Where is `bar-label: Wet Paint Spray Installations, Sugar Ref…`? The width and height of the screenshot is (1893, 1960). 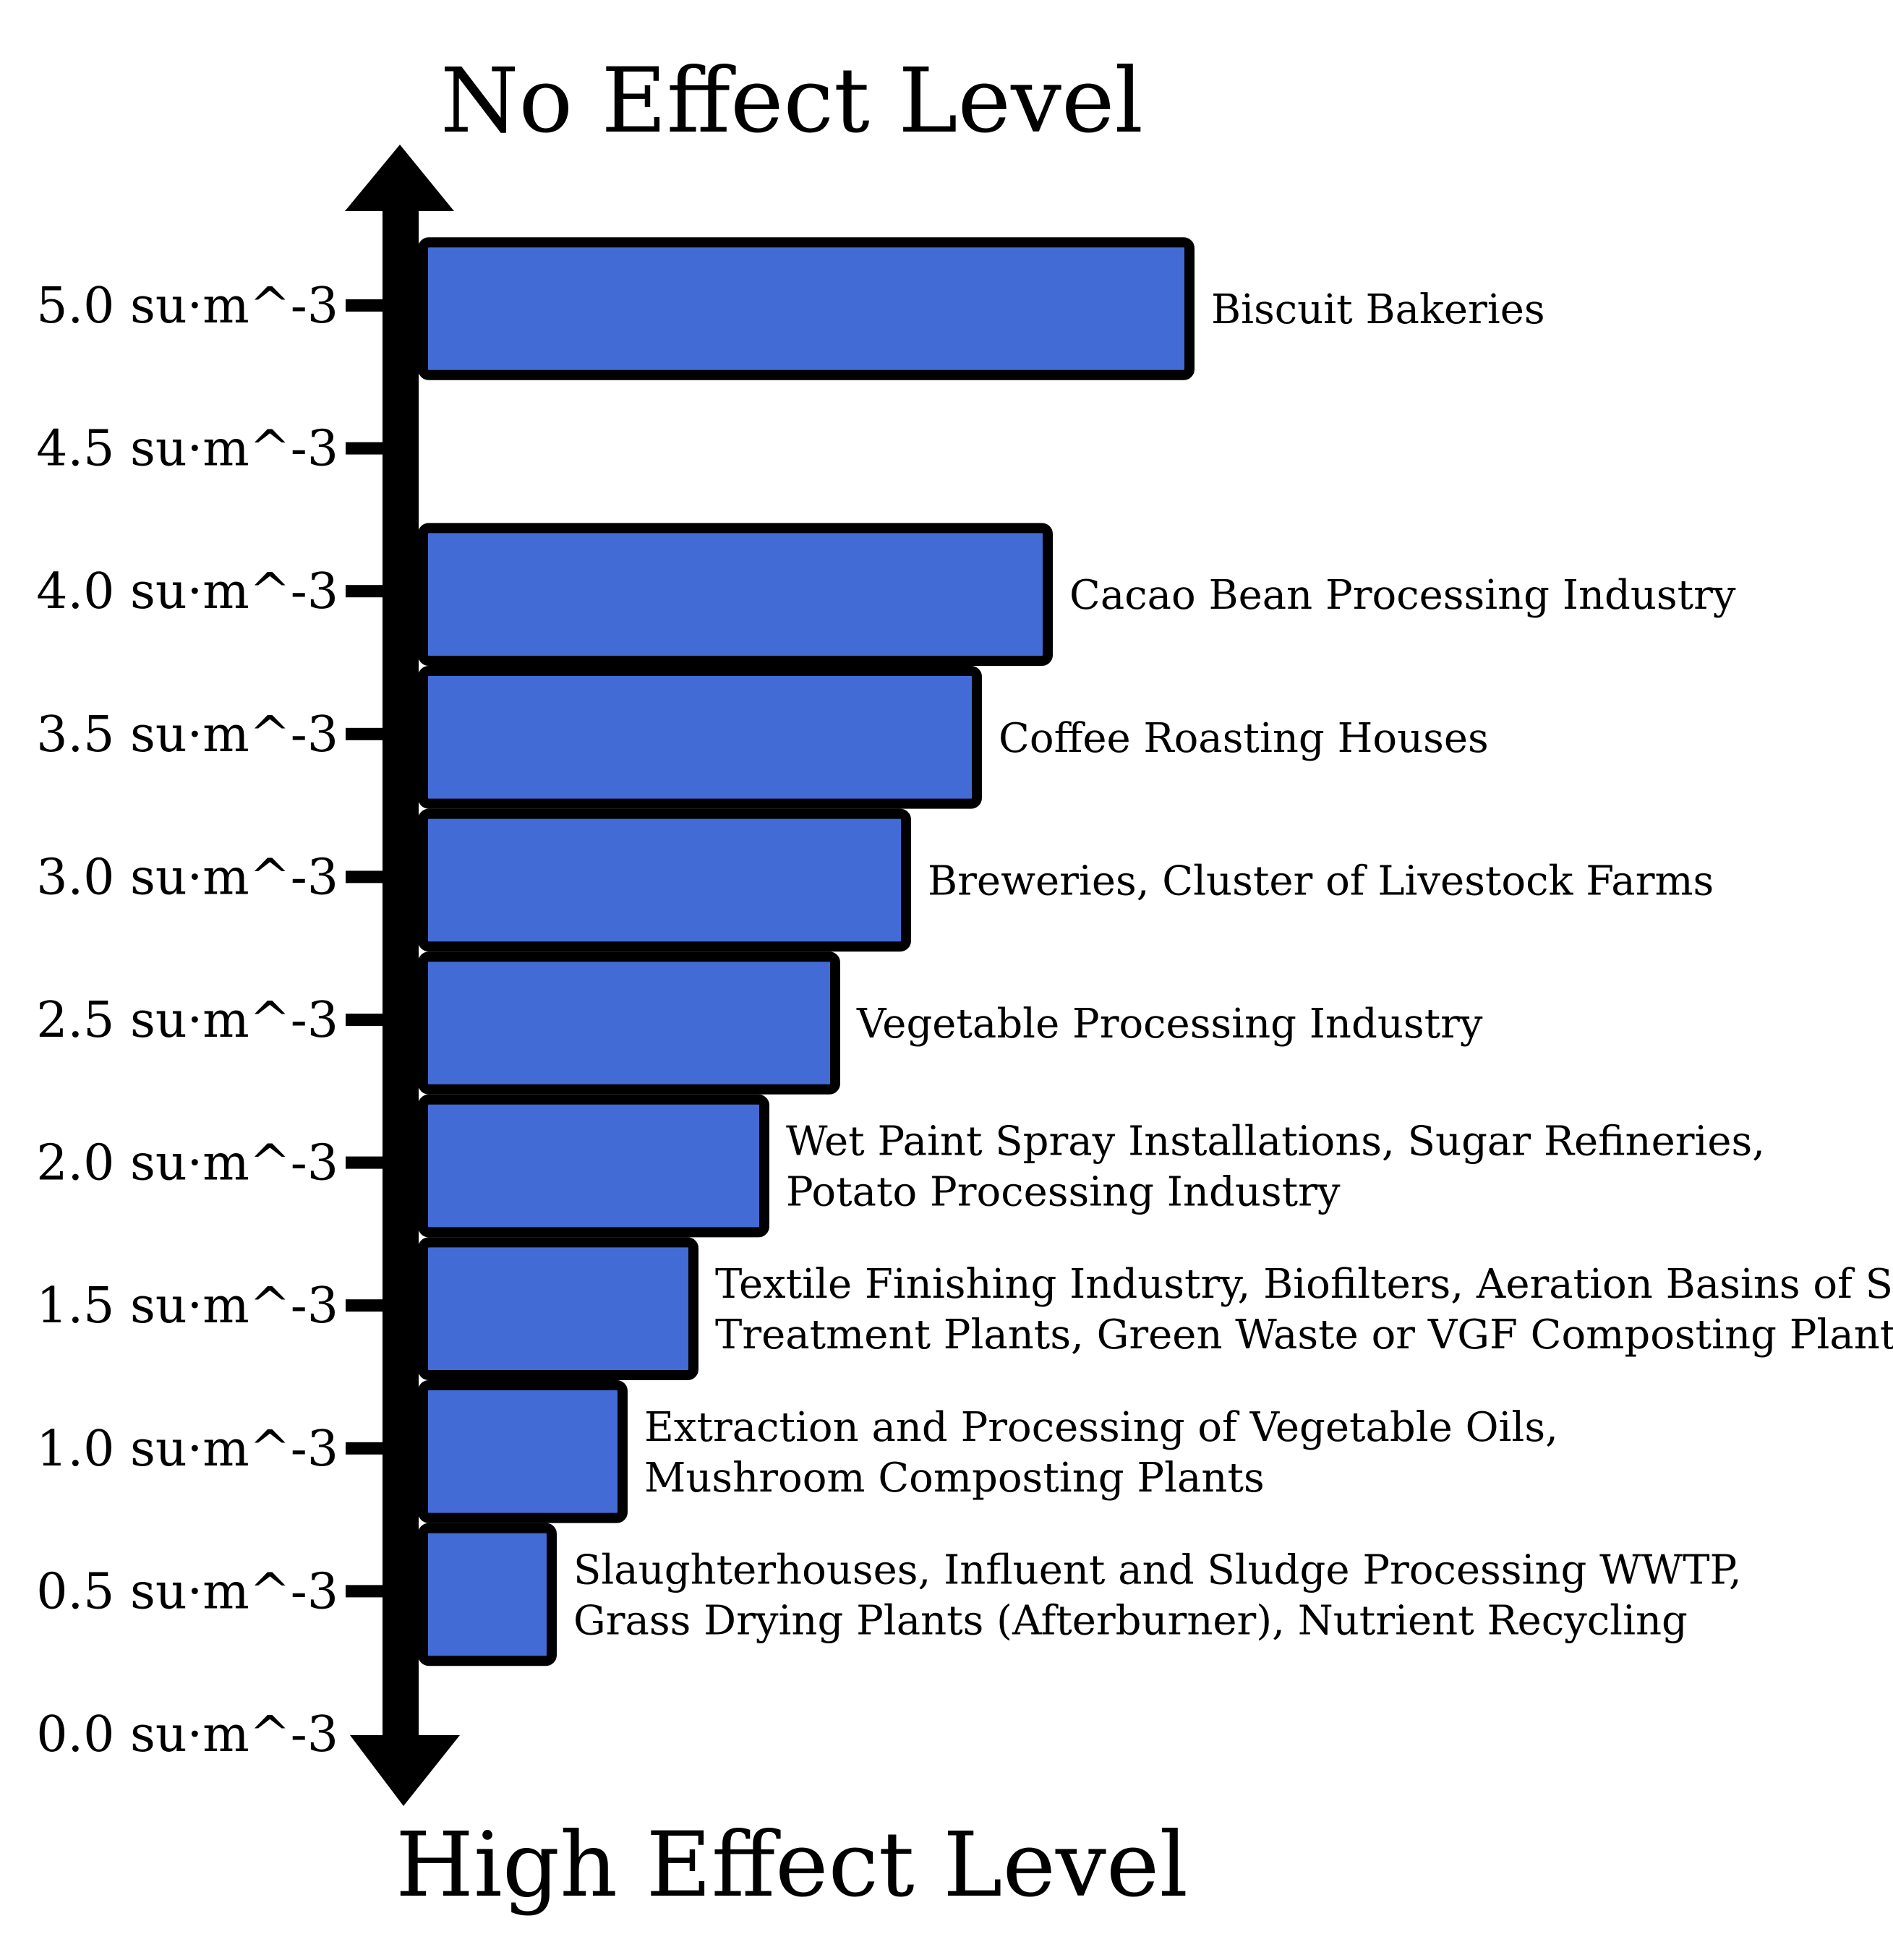
bar-label: Wet Paint Spray Installations, Sugar Ref… is located at coordinates (1275, 1167).